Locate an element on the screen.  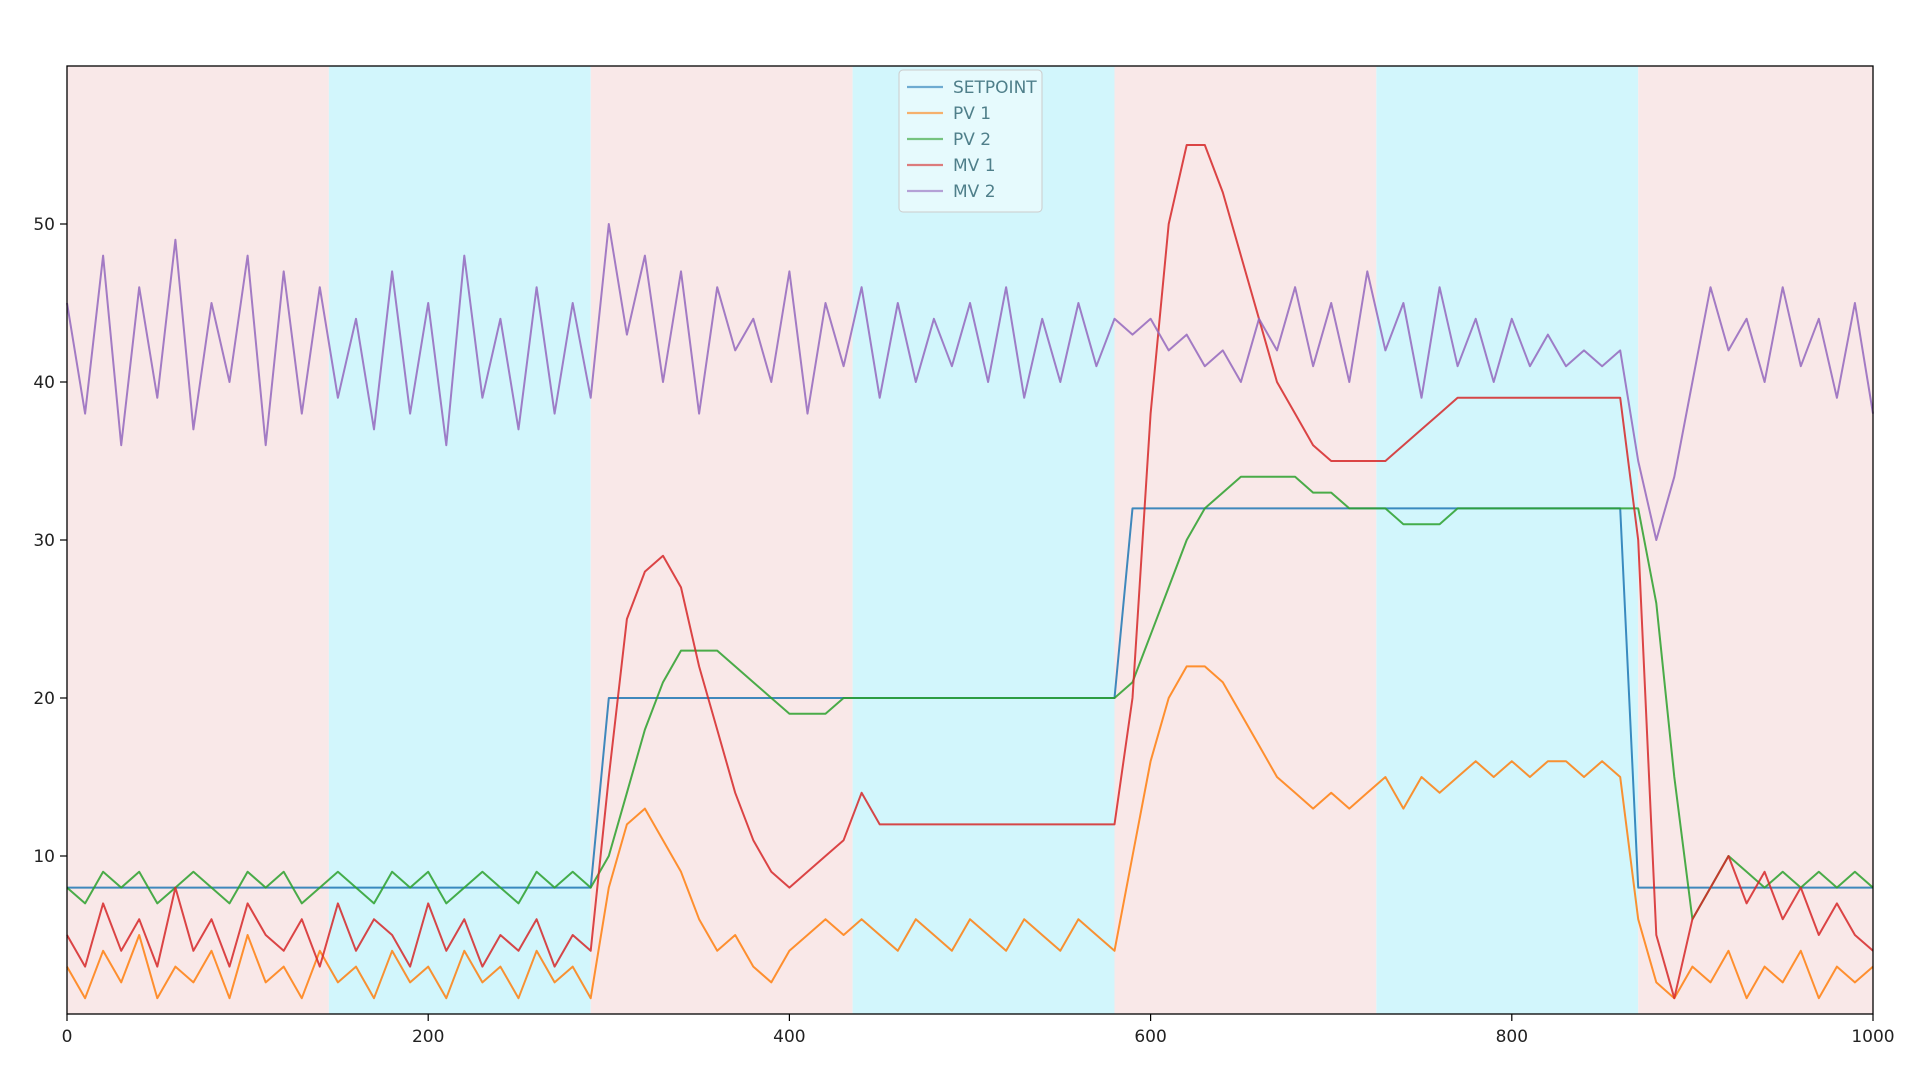
legend-entry: PV 2 is located at coordinates (972, 140).